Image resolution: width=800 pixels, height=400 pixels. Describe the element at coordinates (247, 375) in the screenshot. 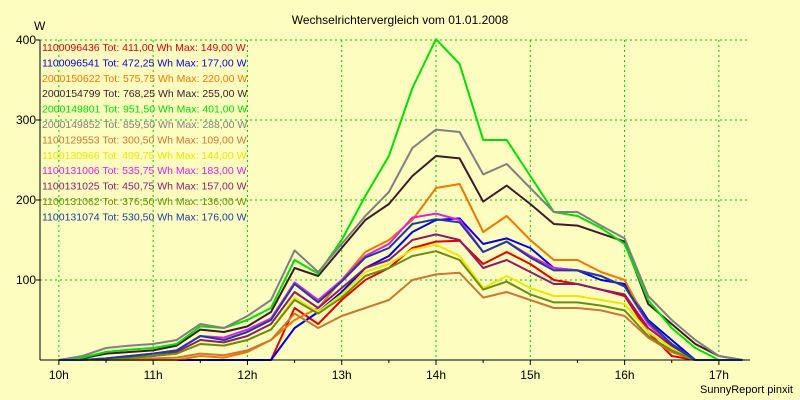

I see `x-tick-label: 12h` at that location.